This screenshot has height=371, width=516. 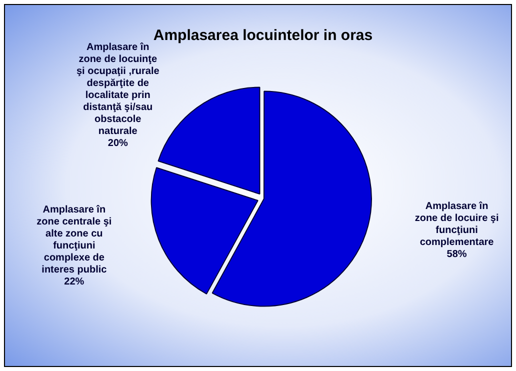 What do you see at coordinates (118, 89) in the screenshot?
I see `slice-label: Amplasare în zone de locuinţe şi ocupaţii ,rurale despărţite de localitate prin distanţă şi/sau obstacole naturale` at bounding box center [118, 89].